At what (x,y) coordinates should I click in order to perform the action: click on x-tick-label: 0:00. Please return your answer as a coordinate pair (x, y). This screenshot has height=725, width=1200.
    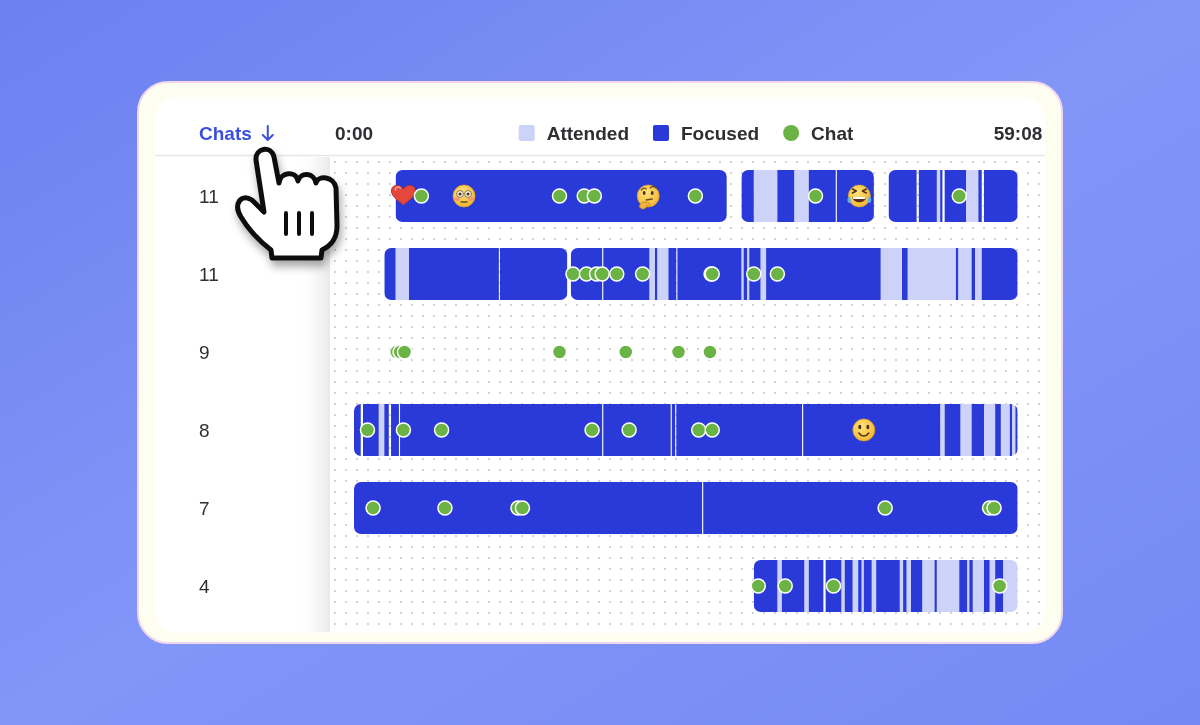
    Looking at the image, I should click on (354, 133).